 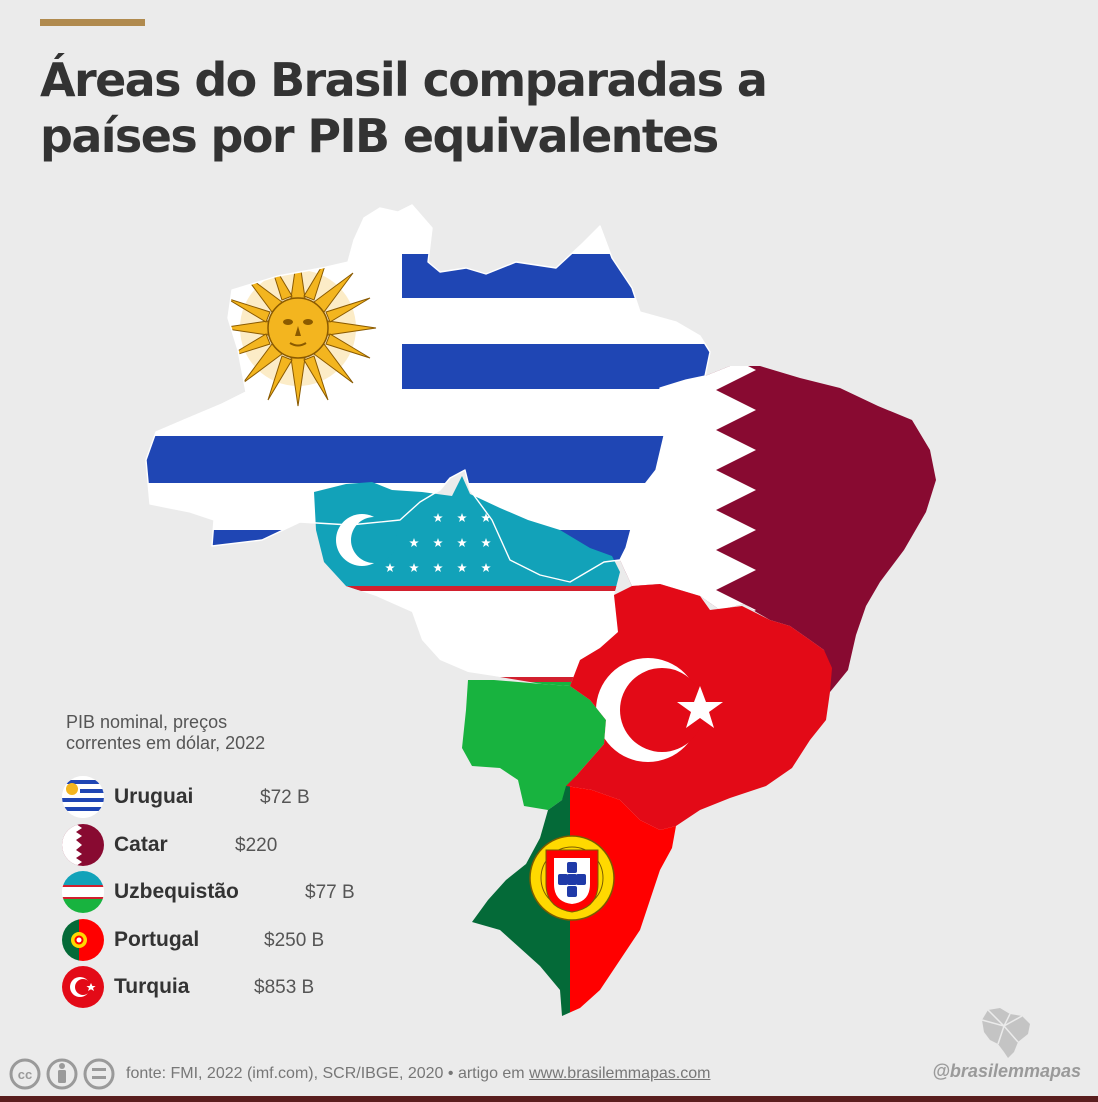 What do you see at coordinates (284, 987) in the screenshot?
I see `legend-value-turquia: $853 B` at bounding box center [284, 987].